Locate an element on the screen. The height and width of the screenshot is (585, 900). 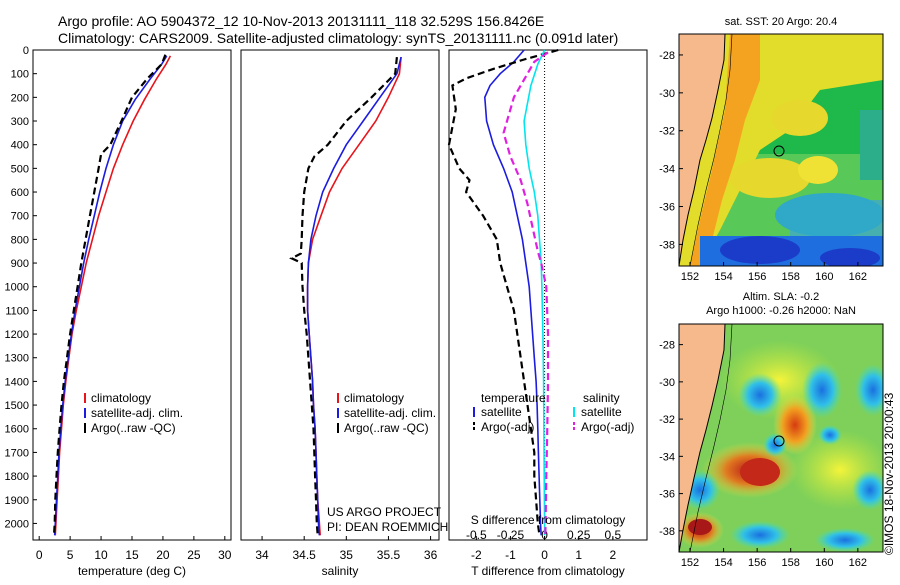
depth-tick-label: 600 is located at coordinates (20, 193).